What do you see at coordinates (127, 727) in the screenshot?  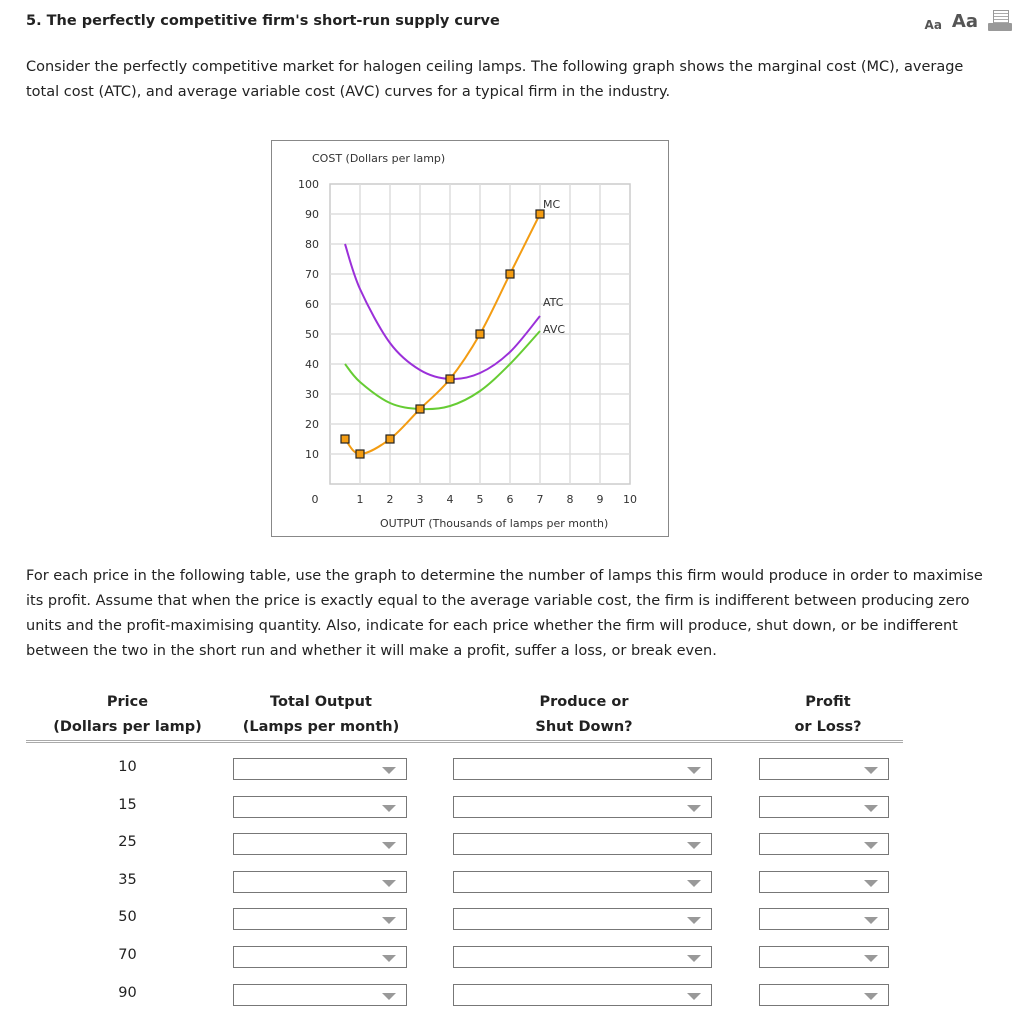 I see `header-price-line2: (Dollars per lamp)` at bounding box center [127, 727].